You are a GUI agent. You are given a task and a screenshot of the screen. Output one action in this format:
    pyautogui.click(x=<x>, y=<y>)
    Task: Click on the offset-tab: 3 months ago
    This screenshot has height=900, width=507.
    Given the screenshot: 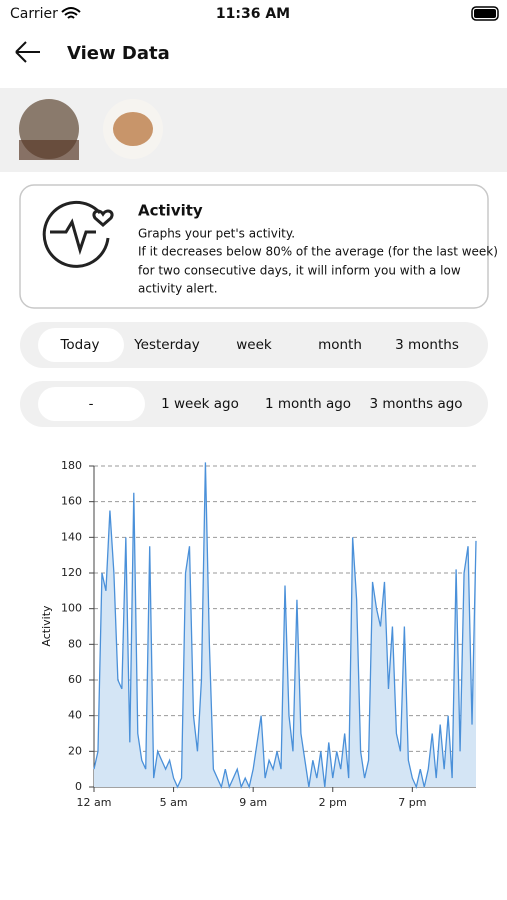 What is the action you would take?
    pyautogui.click(x=415, y=404)
    